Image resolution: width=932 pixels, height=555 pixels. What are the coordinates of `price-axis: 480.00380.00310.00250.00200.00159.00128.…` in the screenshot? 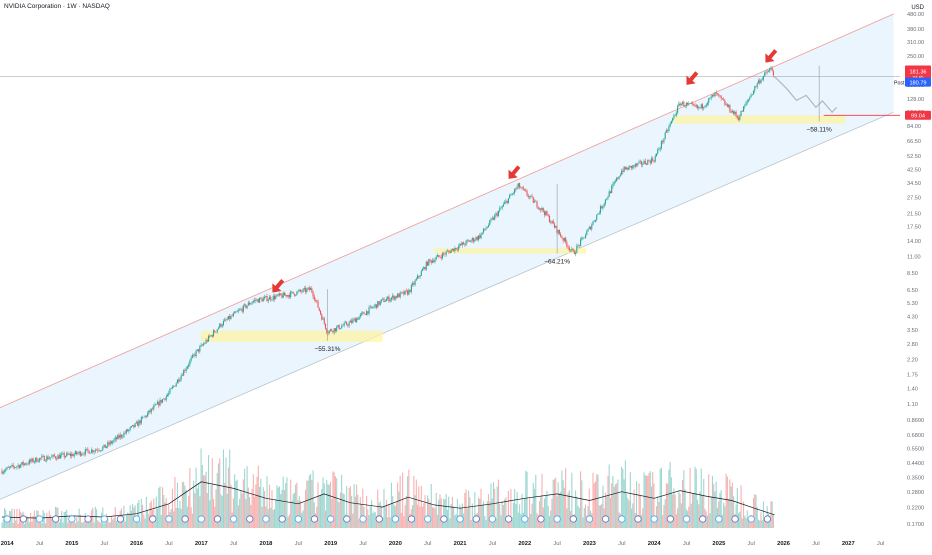 It's located at (915, 270).